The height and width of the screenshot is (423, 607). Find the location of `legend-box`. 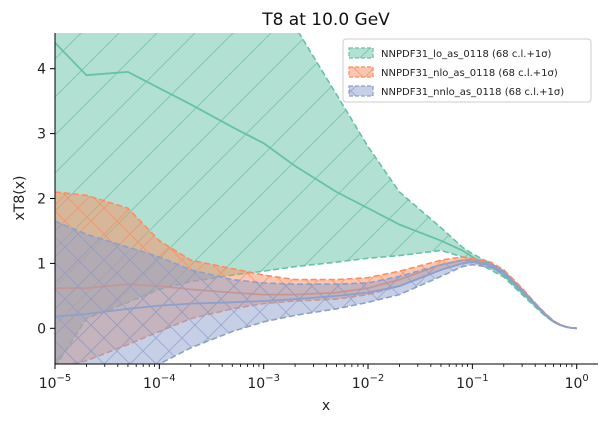

legend-box is located at coordinates (467, 70).